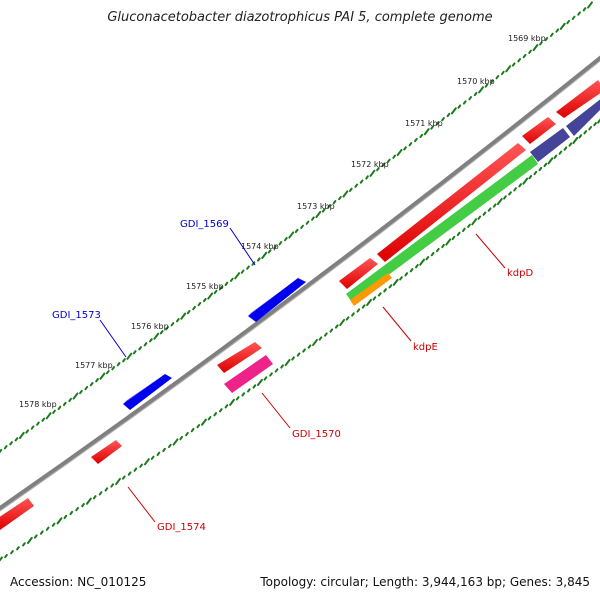 The image size is (600, 600). Describe the element at coordinates (38, 404) in the screenshot. I see `tick-label: 1578 kbp` at that location.